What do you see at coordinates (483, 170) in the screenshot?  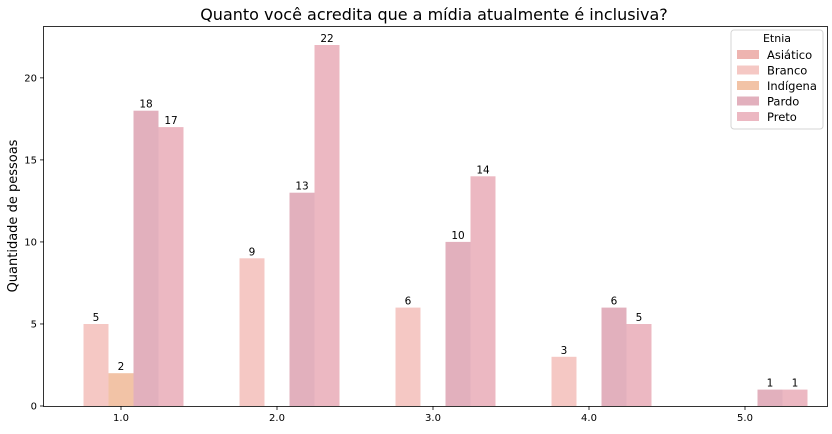 I see `bar-value-label: 14` at bounding box center [483, 170].